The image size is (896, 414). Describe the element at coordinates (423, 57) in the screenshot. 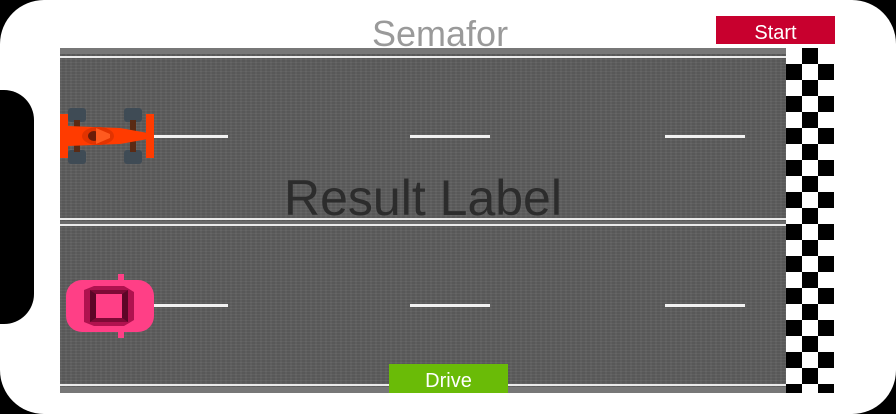

I see `track-top-line` at that location.